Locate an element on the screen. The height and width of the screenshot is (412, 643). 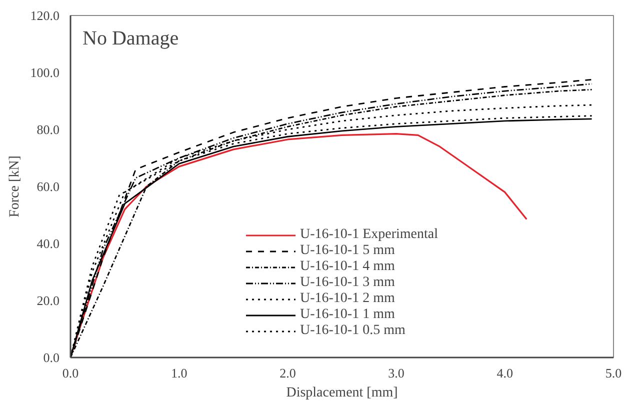
legend-label: U-16-10-1 Experimental is located at coordinates (369, 235).